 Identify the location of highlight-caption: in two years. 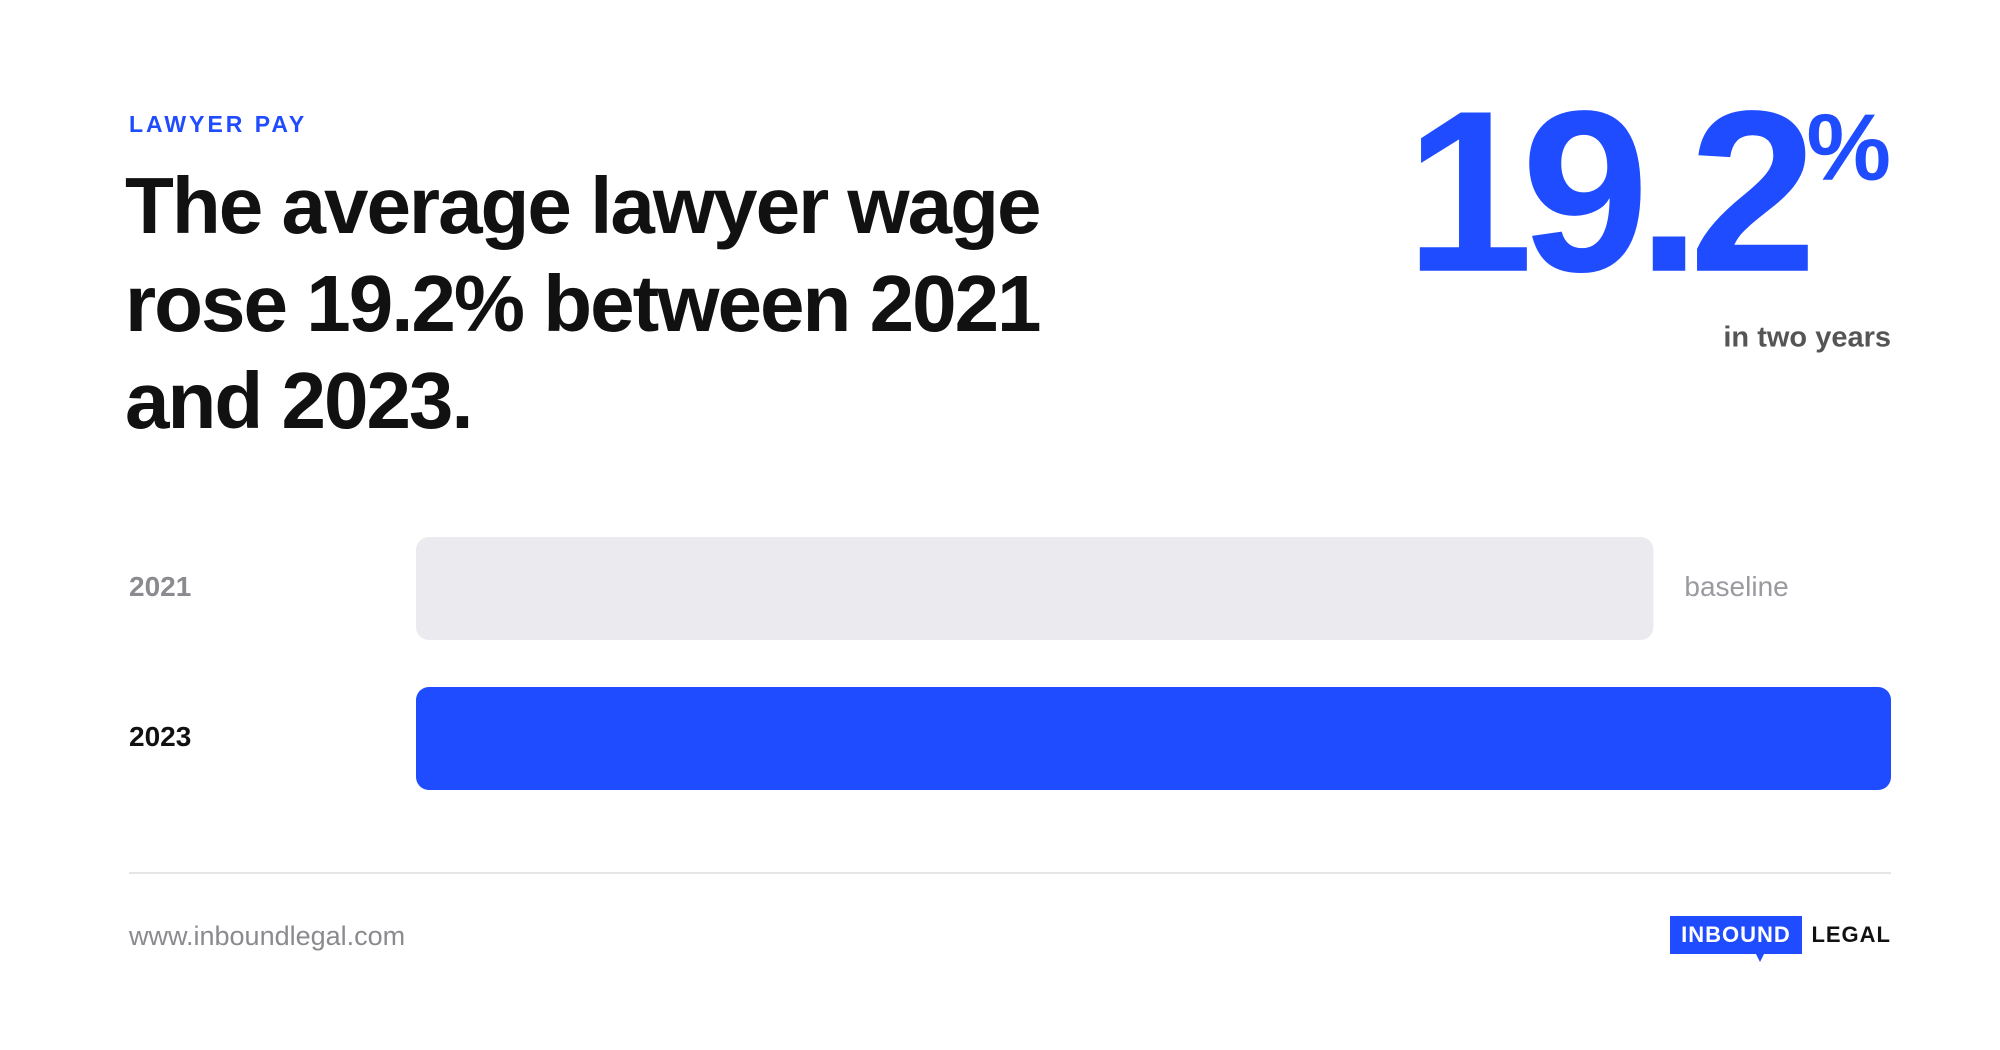
(1807, 338).